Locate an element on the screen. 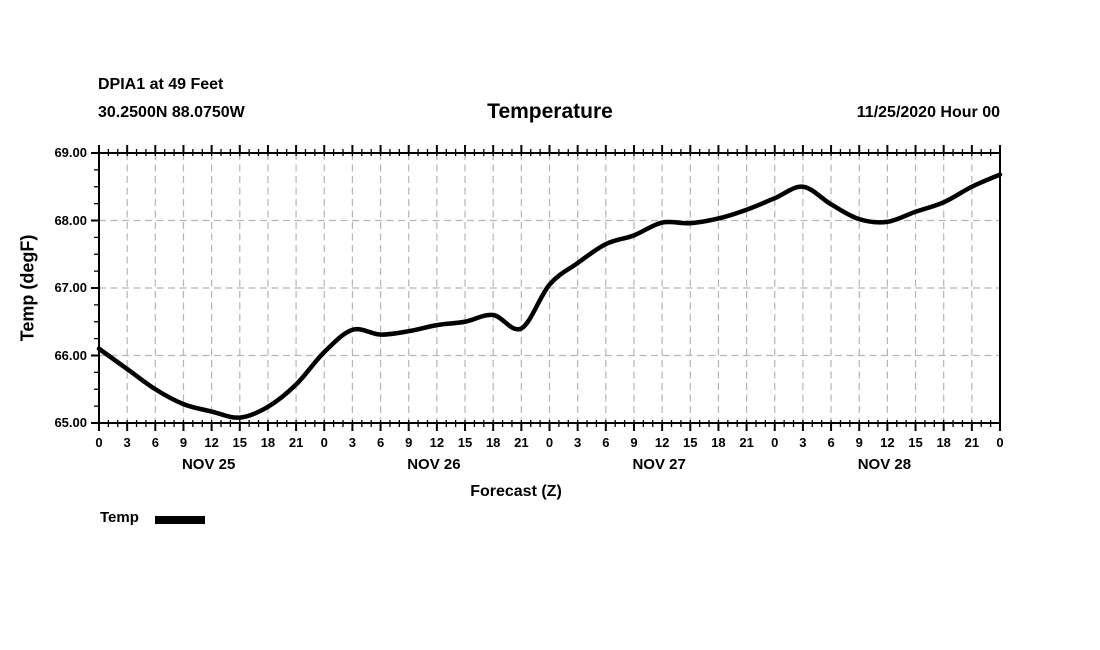 The height and width of the screenshot is (650, 1100). y-tick-label: 67.00 is located at coordinates (70, 287).